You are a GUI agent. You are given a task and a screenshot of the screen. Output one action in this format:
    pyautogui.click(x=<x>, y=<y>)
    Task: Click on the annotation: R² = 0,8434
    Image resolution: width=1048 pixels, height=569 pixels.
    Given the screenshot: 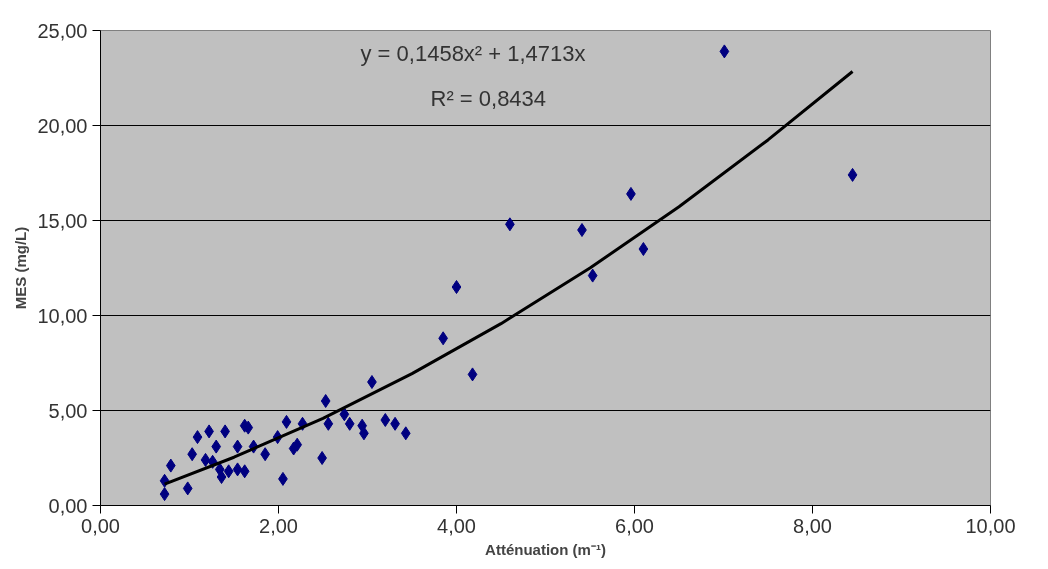 What is the action you would take?
    pyautogui.click(x=488, y=98)
    